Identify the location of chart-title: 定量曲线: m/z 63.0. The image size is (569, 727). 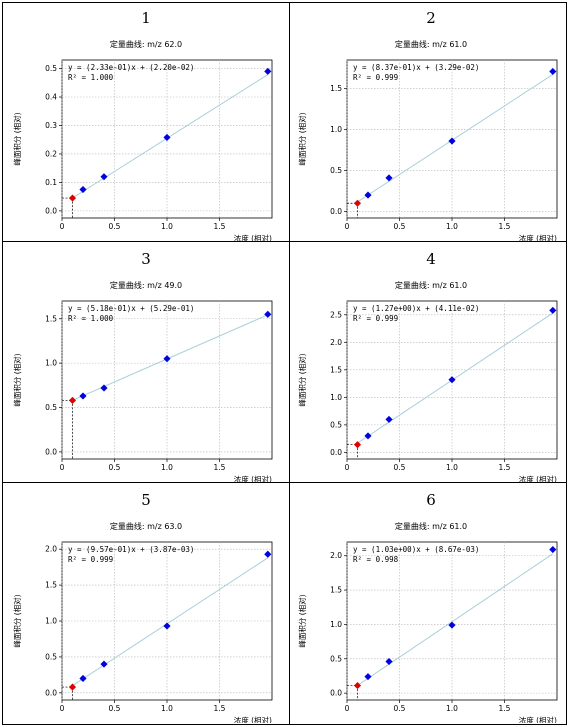
(146, 526).